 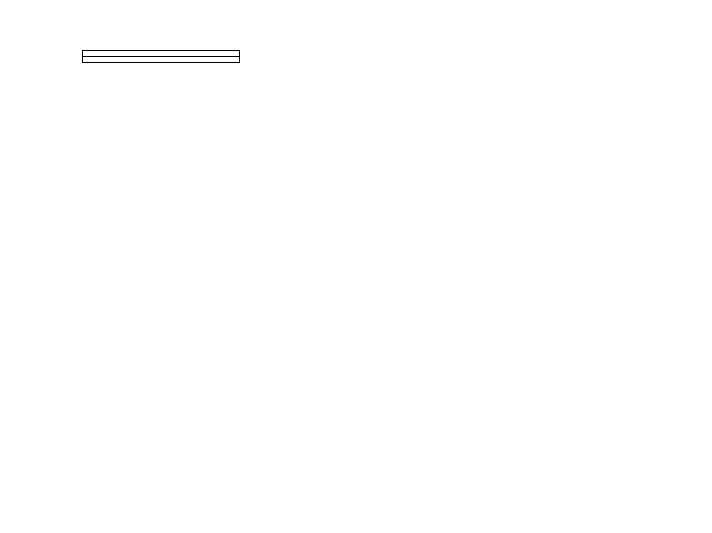 I want to click on legend-row-comparison, so click(x=161, y=59).